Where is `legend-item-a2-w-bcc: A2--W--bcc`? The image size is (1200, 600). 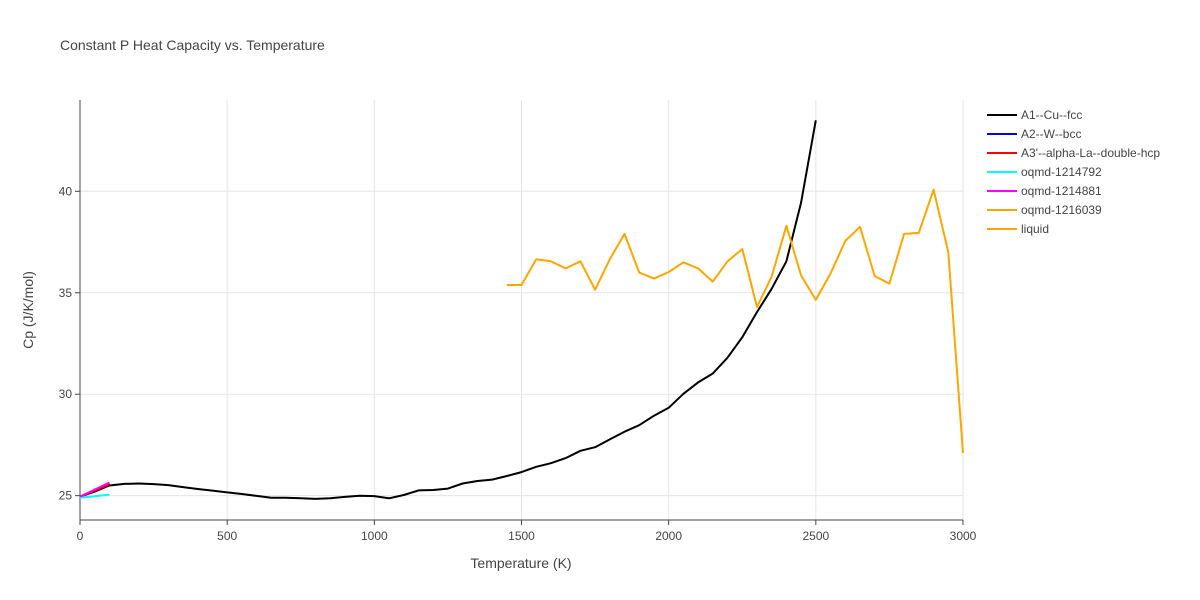 legend-item-a2-w-bcc: A2--W--bcc is located at coordinates (1051, 134).